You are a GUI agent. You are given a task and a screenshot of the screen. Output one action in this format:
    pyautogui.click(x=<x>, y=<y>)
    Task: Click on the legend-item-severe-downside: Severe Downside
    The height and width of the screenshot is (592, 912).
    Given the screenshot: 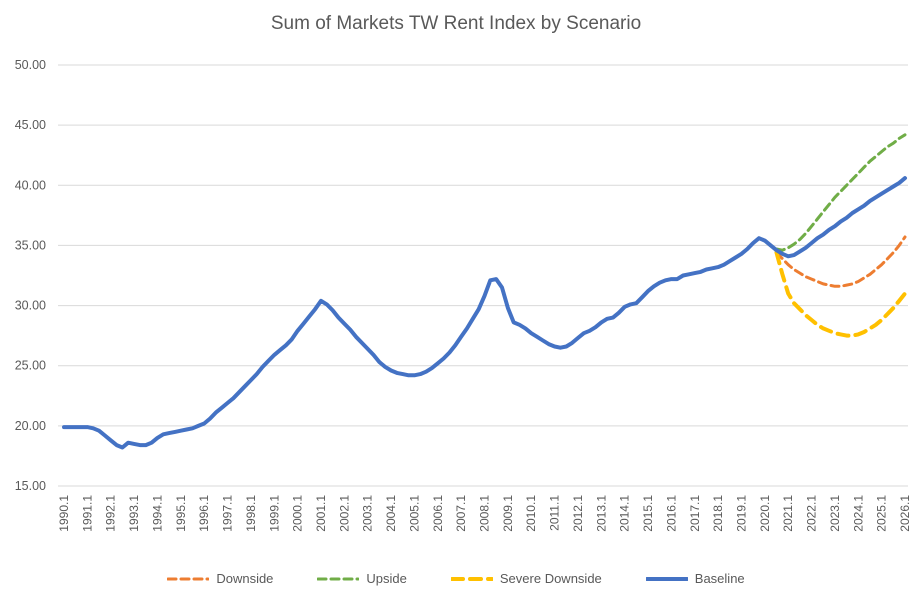 What is the action you would take?
    pyautogui.click(x=526, y=578)
    